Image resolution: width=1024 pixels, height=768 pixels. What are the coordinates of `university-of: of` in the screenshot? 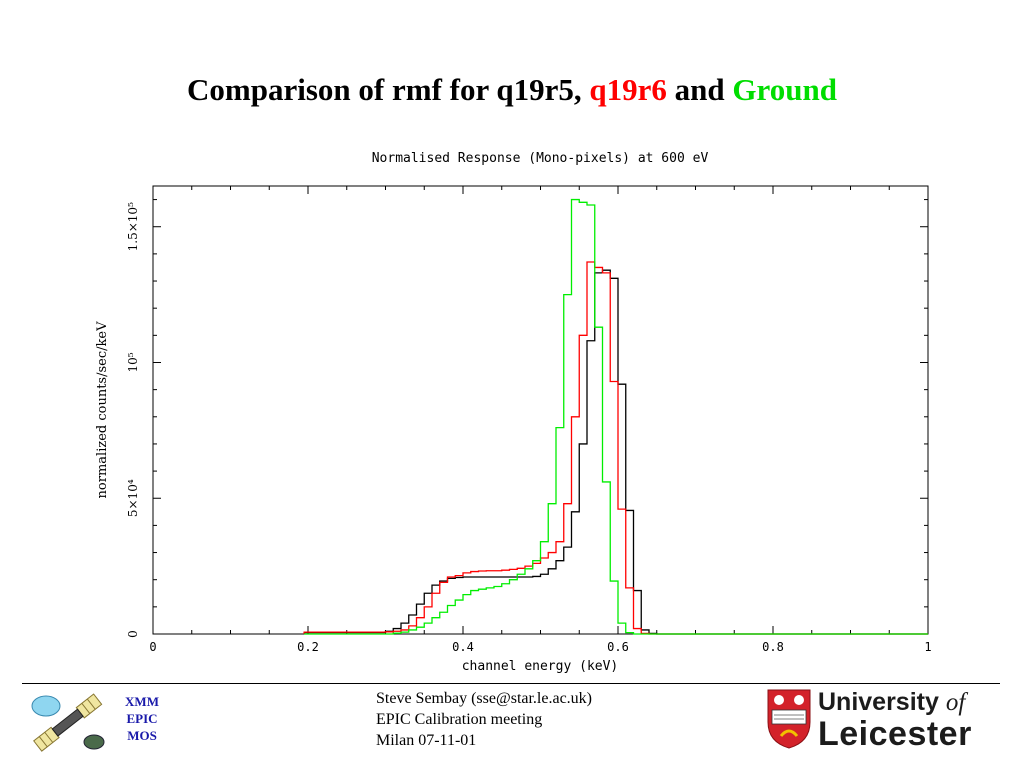 It's located at (955, 702).